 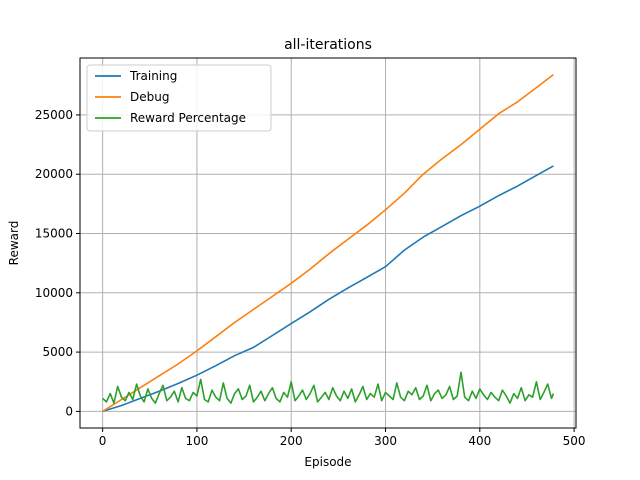 I want to click on y-tick-label: 0, so click(x=69, y=411).